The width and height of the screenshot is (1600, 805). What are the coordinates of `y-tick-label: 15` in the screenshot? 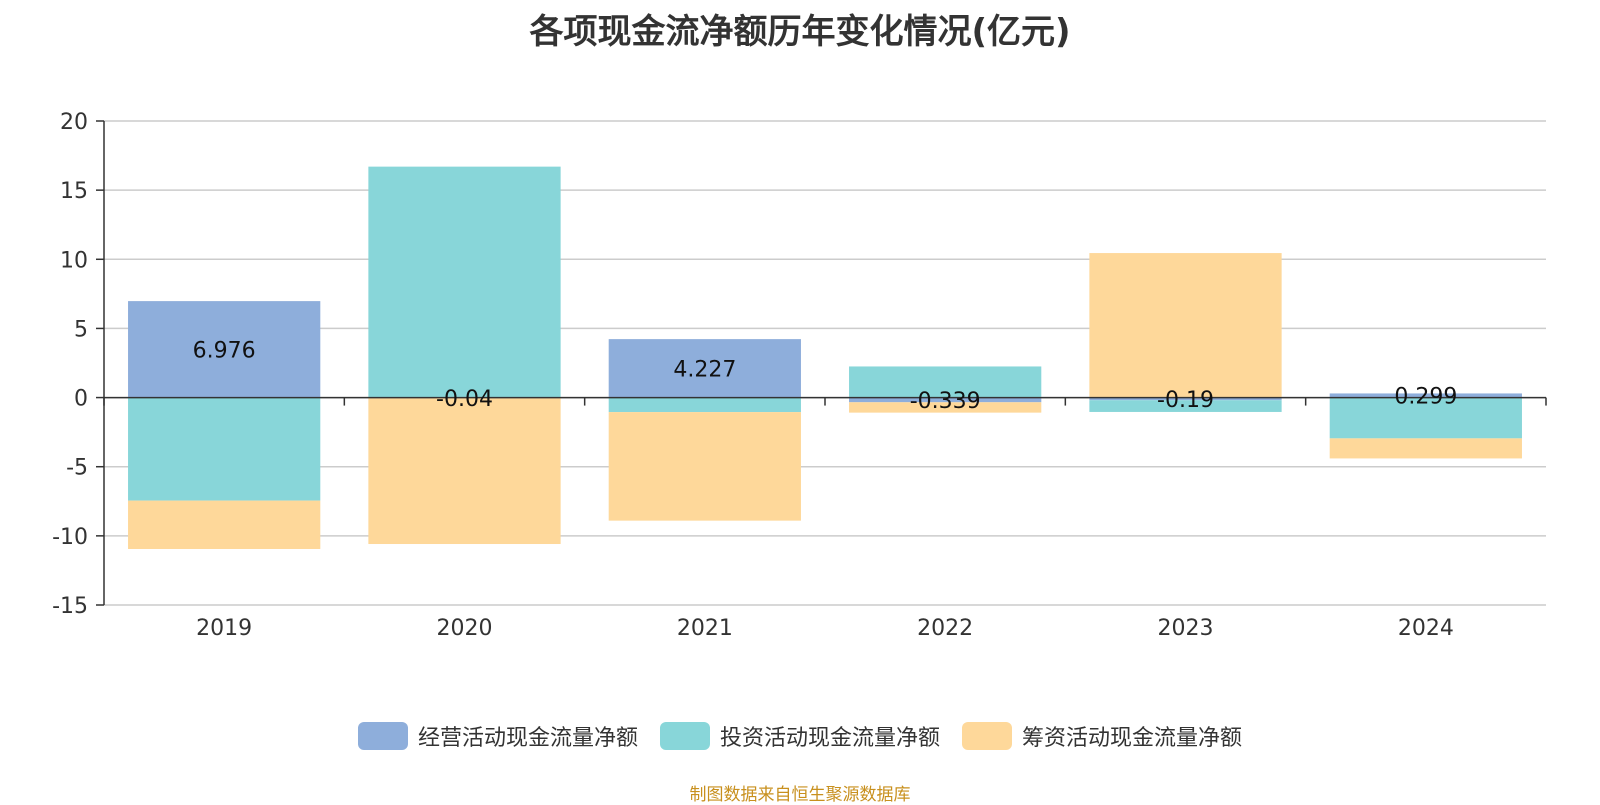 It's located at (74, 191).